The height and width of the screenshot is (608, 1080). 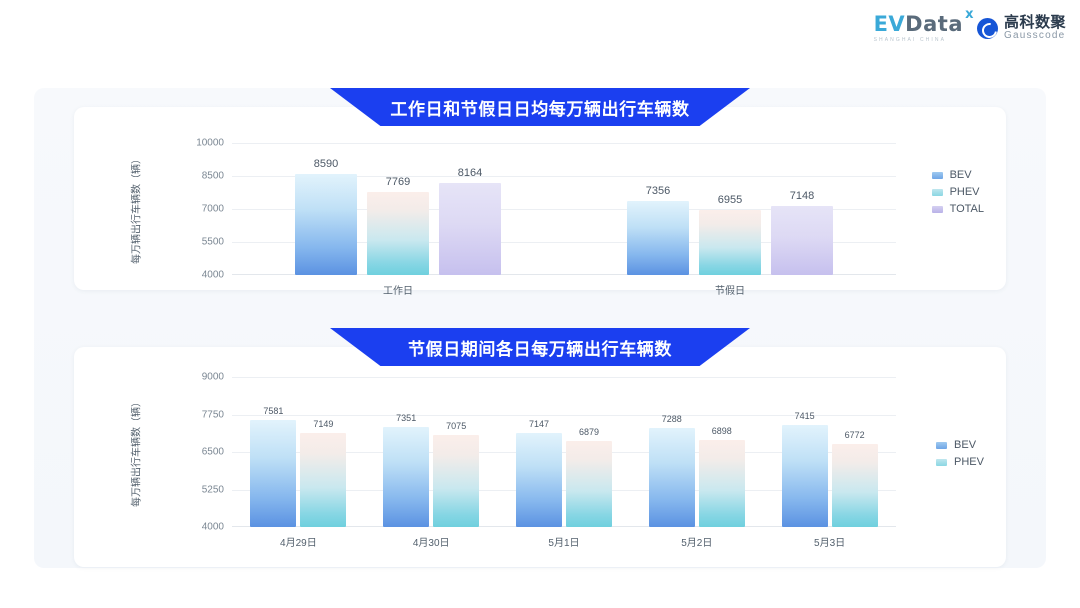 I want to click on bar-phev: 7769, so click(x=398, y=225).